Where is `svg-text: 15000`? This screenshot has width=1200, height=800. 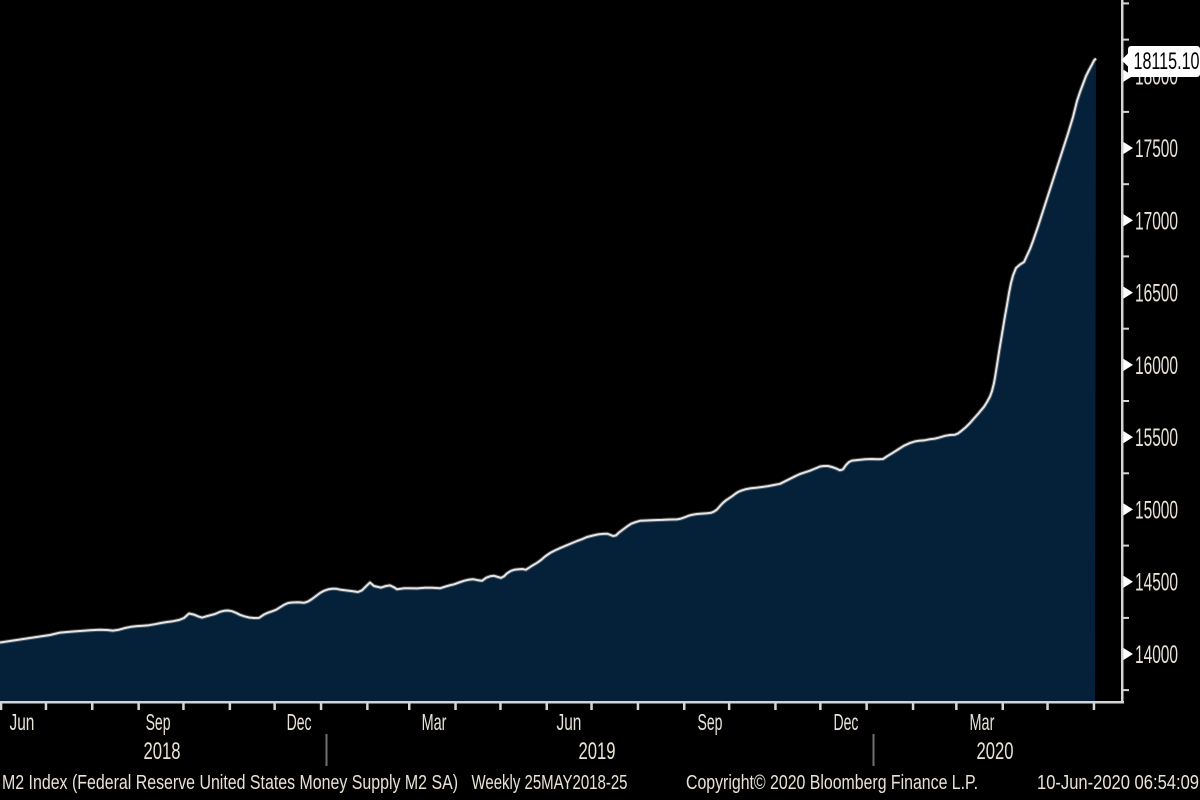 svg-text: 15000 is located at coordinates (1156, 510).